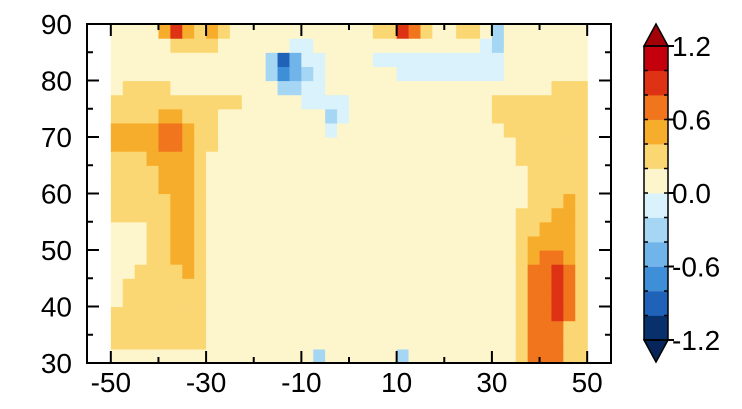 This screenshot has width=742, height=409. What do you see at coordinates (56, 250) in the screenshot?
I see `y-tick-label: 50` at bounding box center [56, 250].